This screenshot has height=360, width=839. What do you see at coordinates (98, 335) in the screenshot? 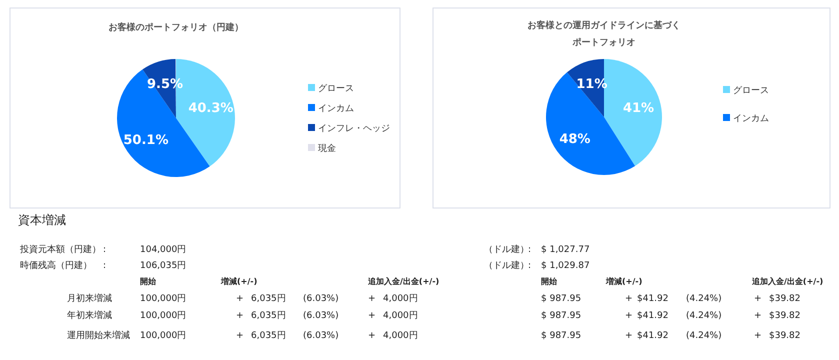
I see `text: 運用開始来増減` at bounding box center [98, 335].